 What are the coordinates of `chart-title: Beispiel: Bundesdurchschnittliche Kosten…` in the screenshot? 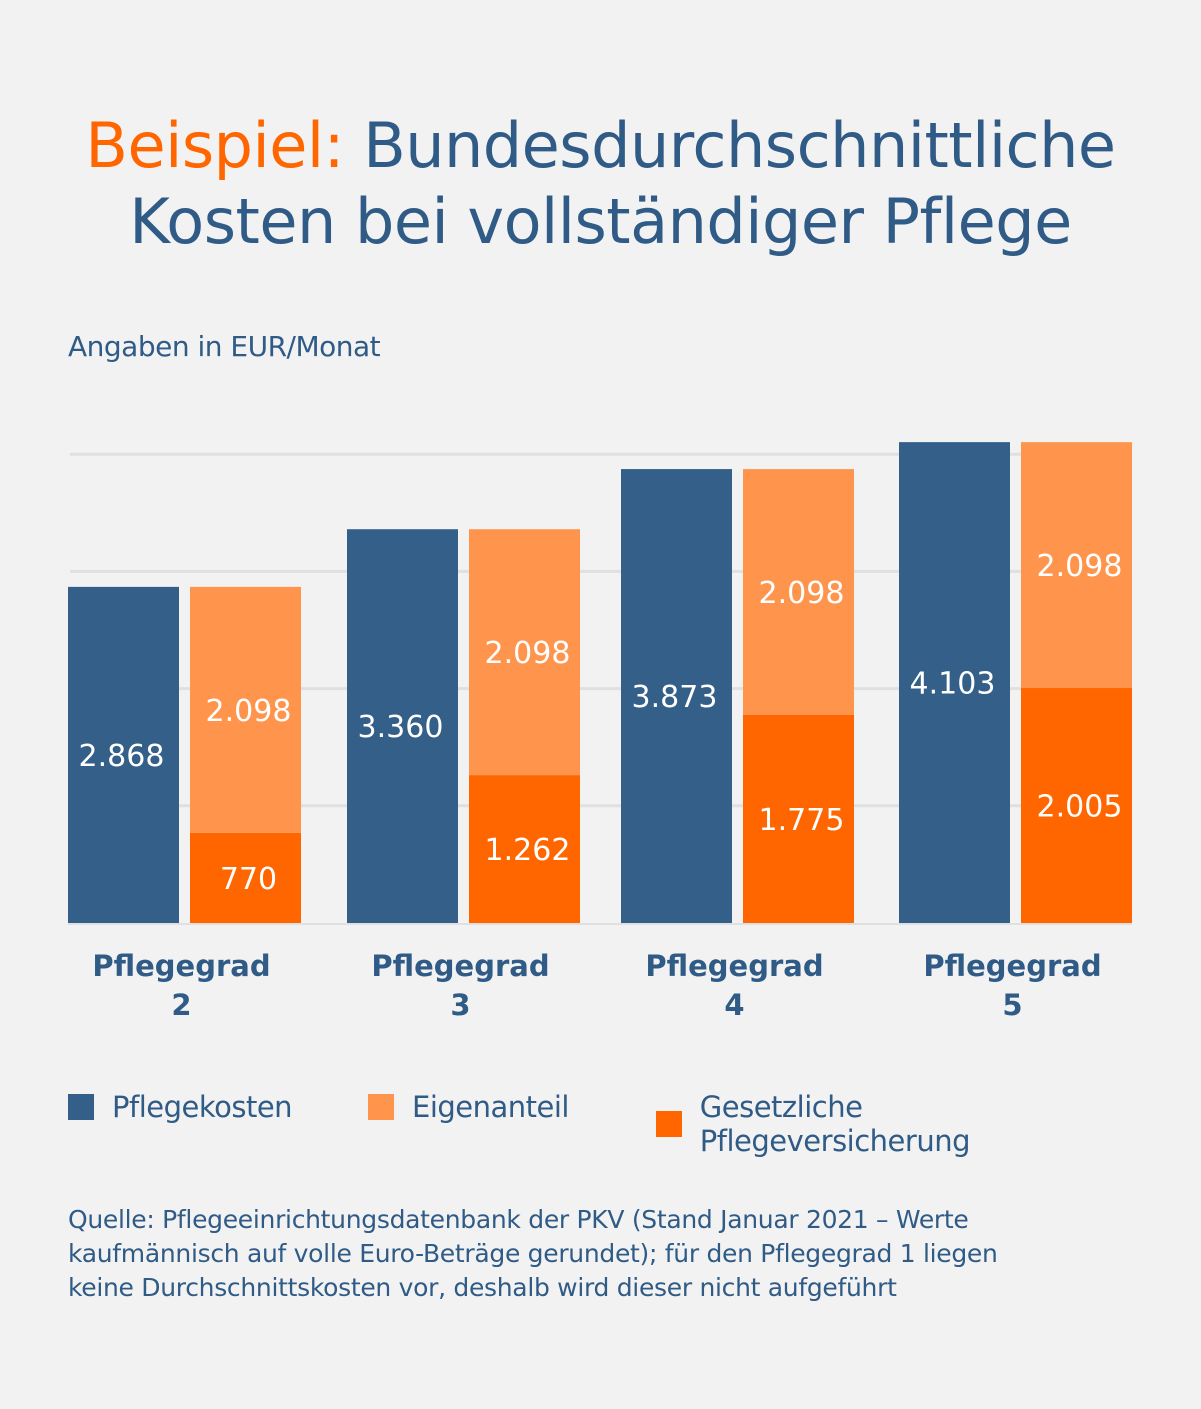 It's located at (600, 184).